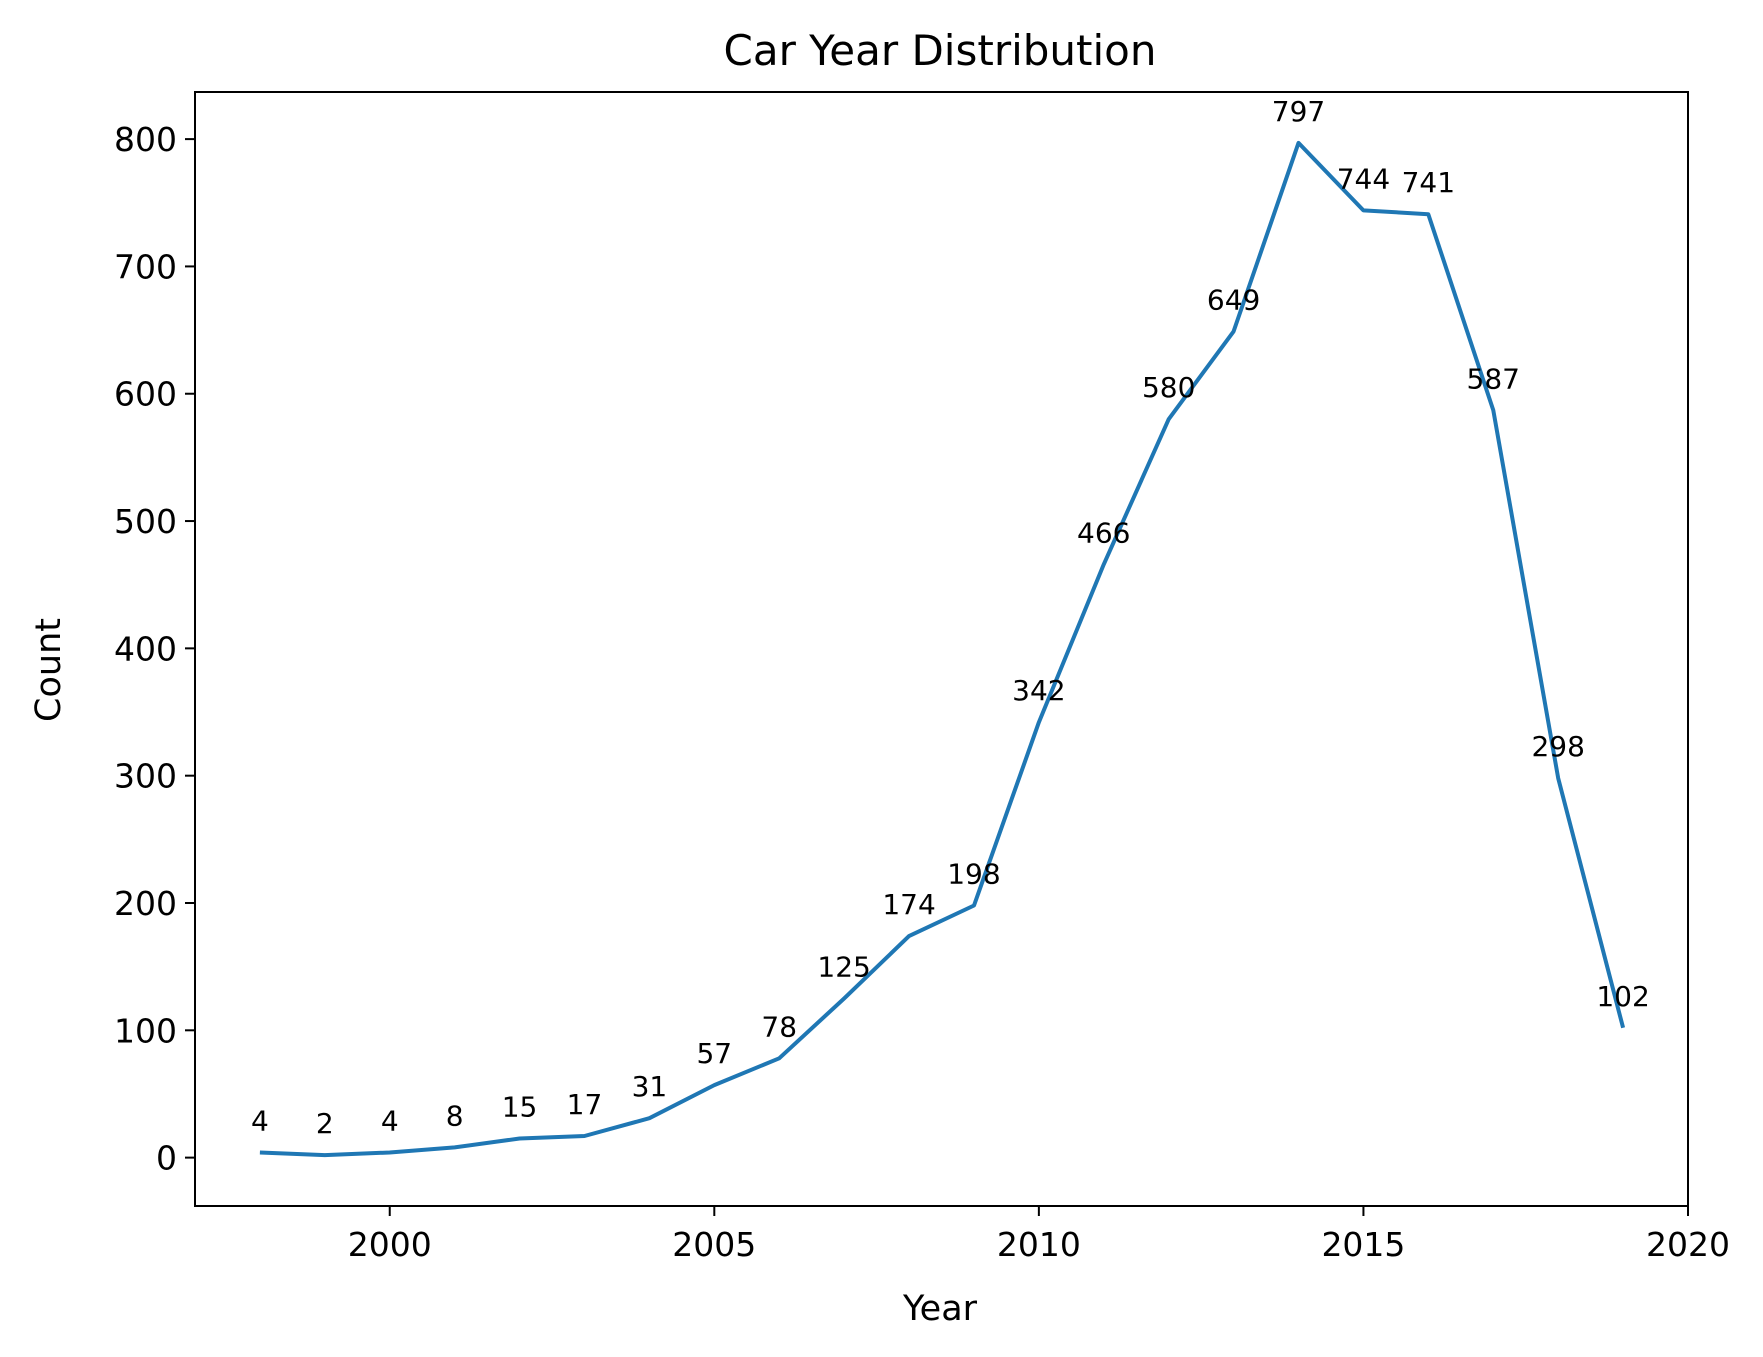 This screenshot has width=1763, height=1357. I want to click on data-label: 125, so click(843, 966).